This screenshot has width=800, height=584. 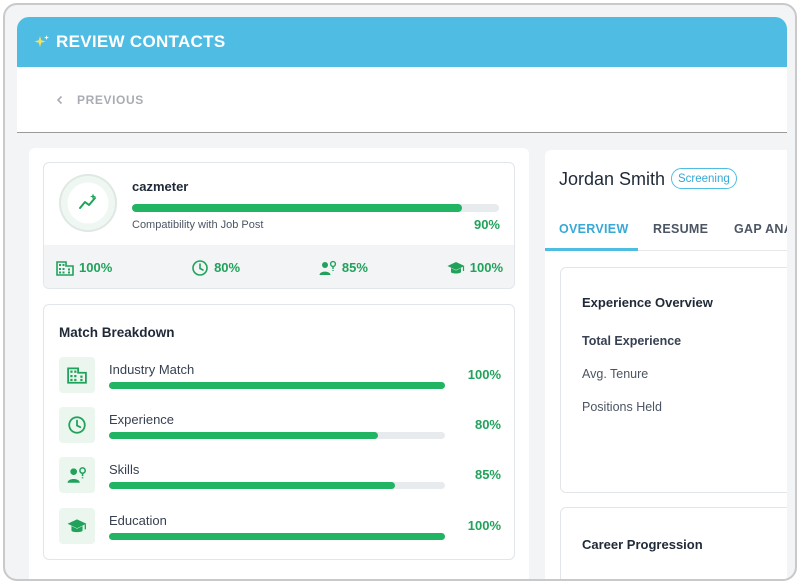 I want to click on cazmeter-progress-bar, so click(x=315, y=208).